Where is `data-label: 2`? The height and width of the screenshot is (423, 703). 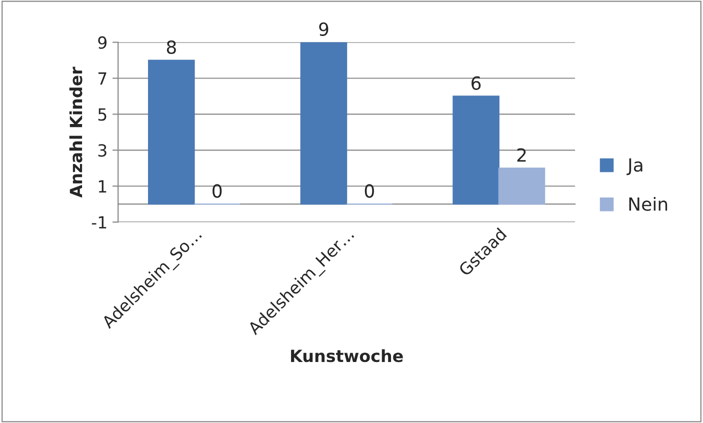 data-label: 2 is located at coordinates (521, 155).